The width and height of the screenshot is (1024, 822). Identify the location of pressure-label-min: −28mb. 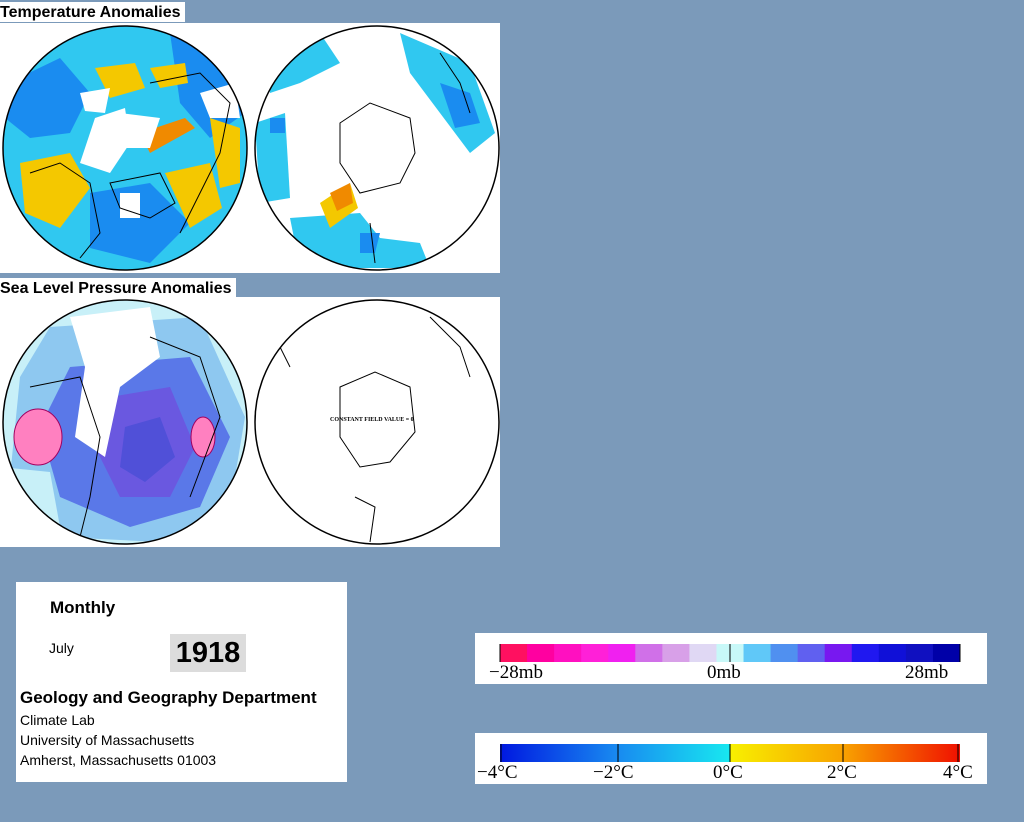
(516, 672).